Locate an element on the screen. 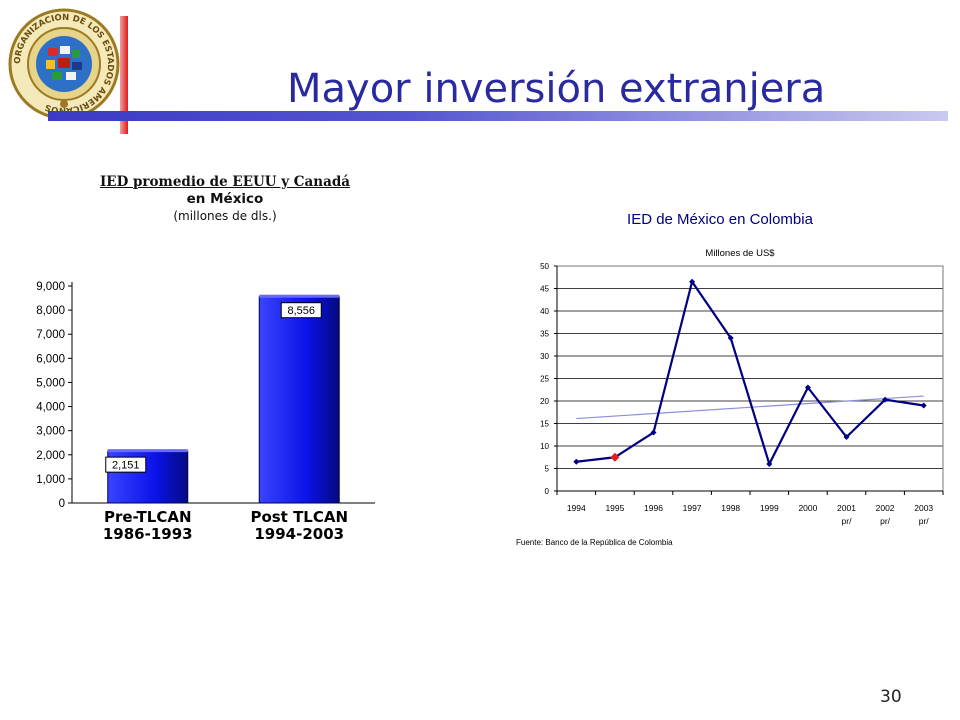 This screenshot has width=960, height=720. bar-y-tick-label: 2,000 is located at coordinates (50, 456).